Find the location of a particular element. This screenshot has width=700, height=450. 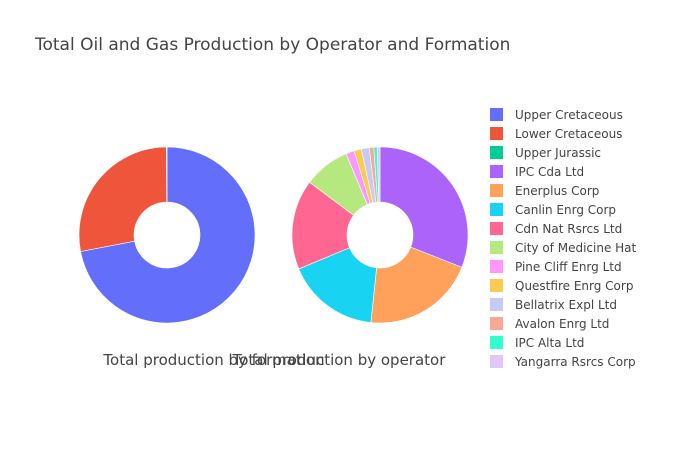

legend-item-bellatrix-expl-ltd: Bellatrix Expl Ltd is located at coordinates (553, 305).